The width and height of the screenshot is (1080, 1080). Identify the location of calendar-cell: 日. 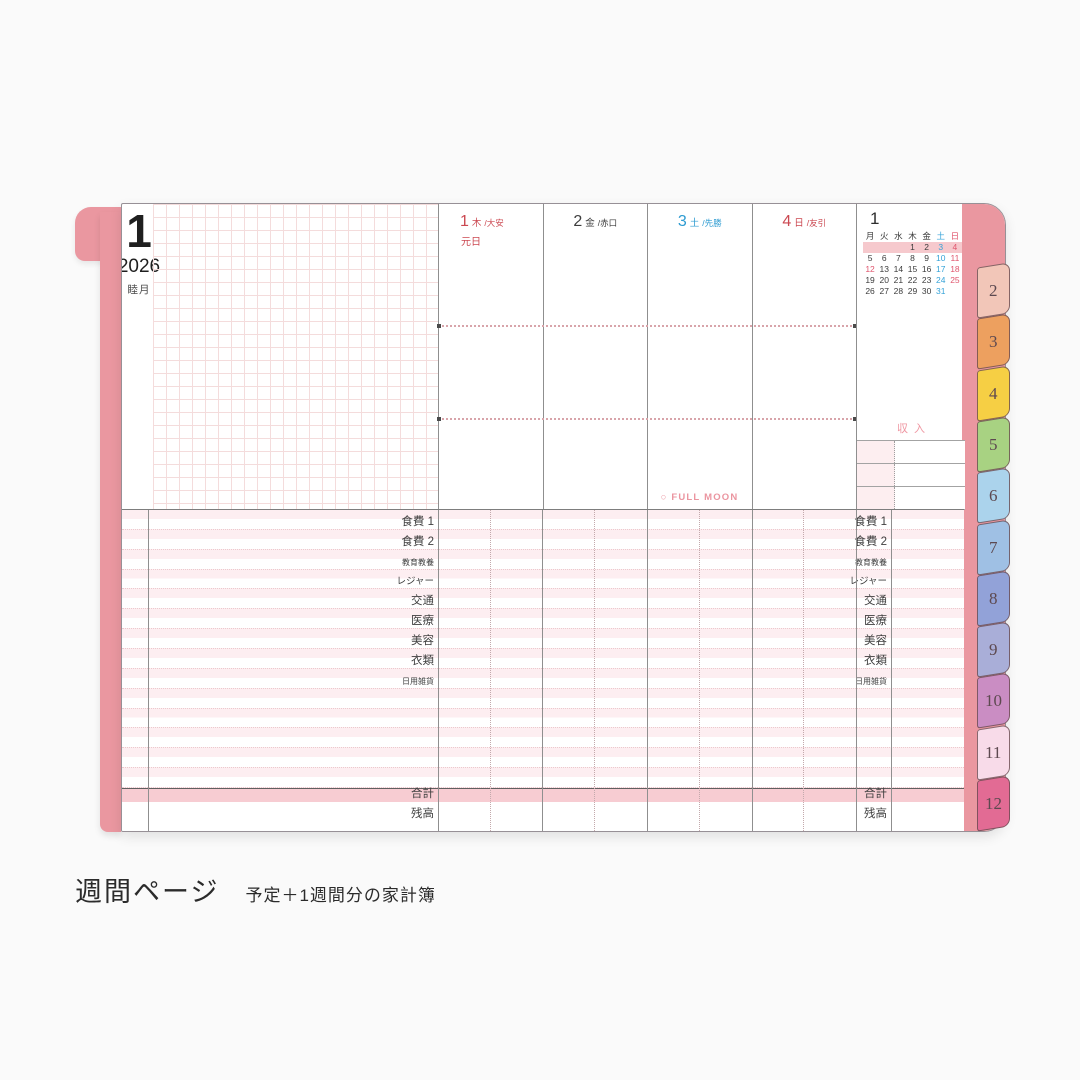
(955, 236).